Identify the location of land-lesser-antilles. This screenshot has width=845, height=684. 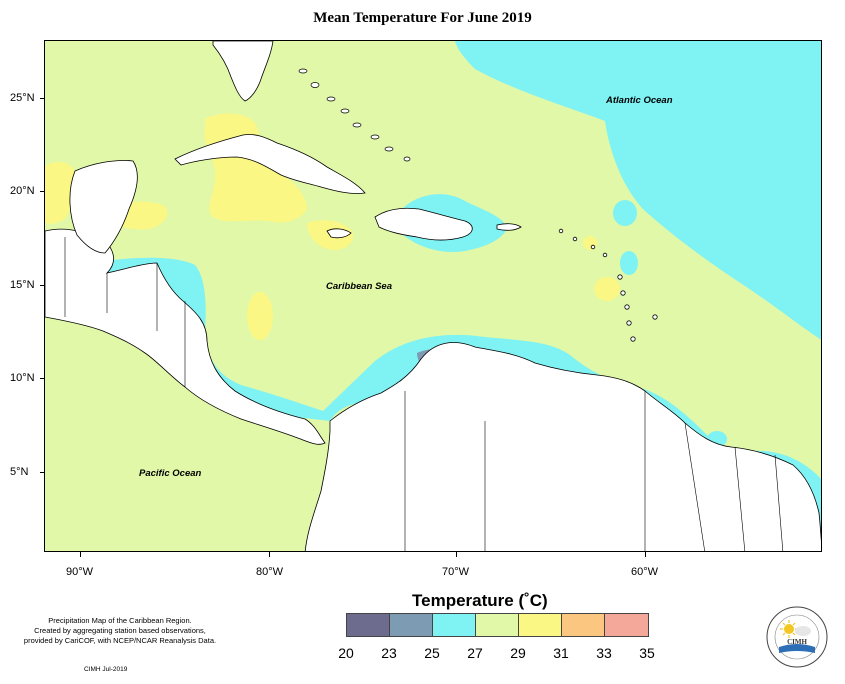
(608, 285).